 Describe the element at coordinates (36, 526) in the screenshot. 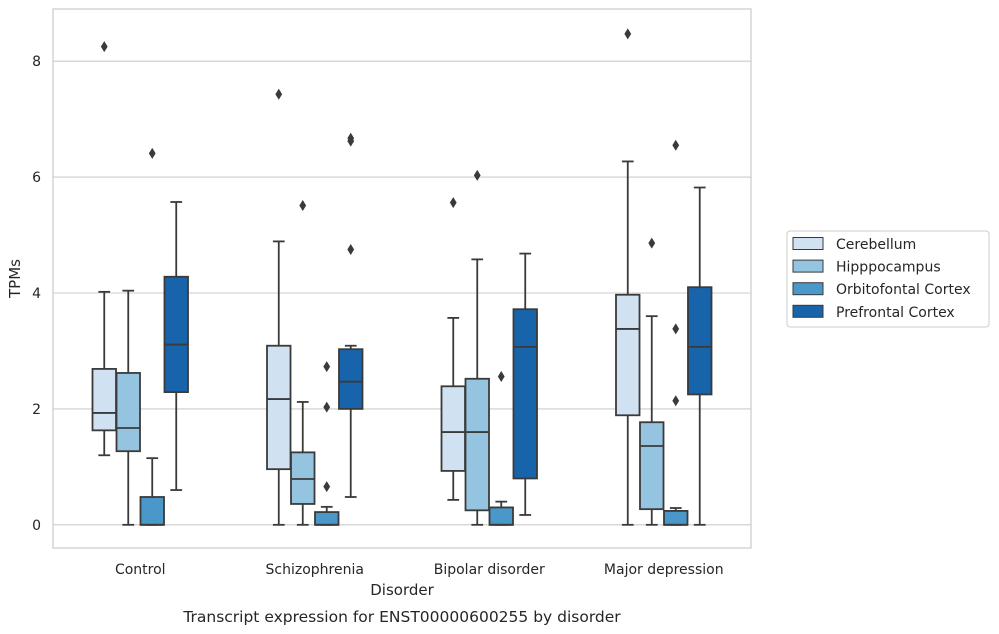

I see `y-tick-label: 0` at that location.